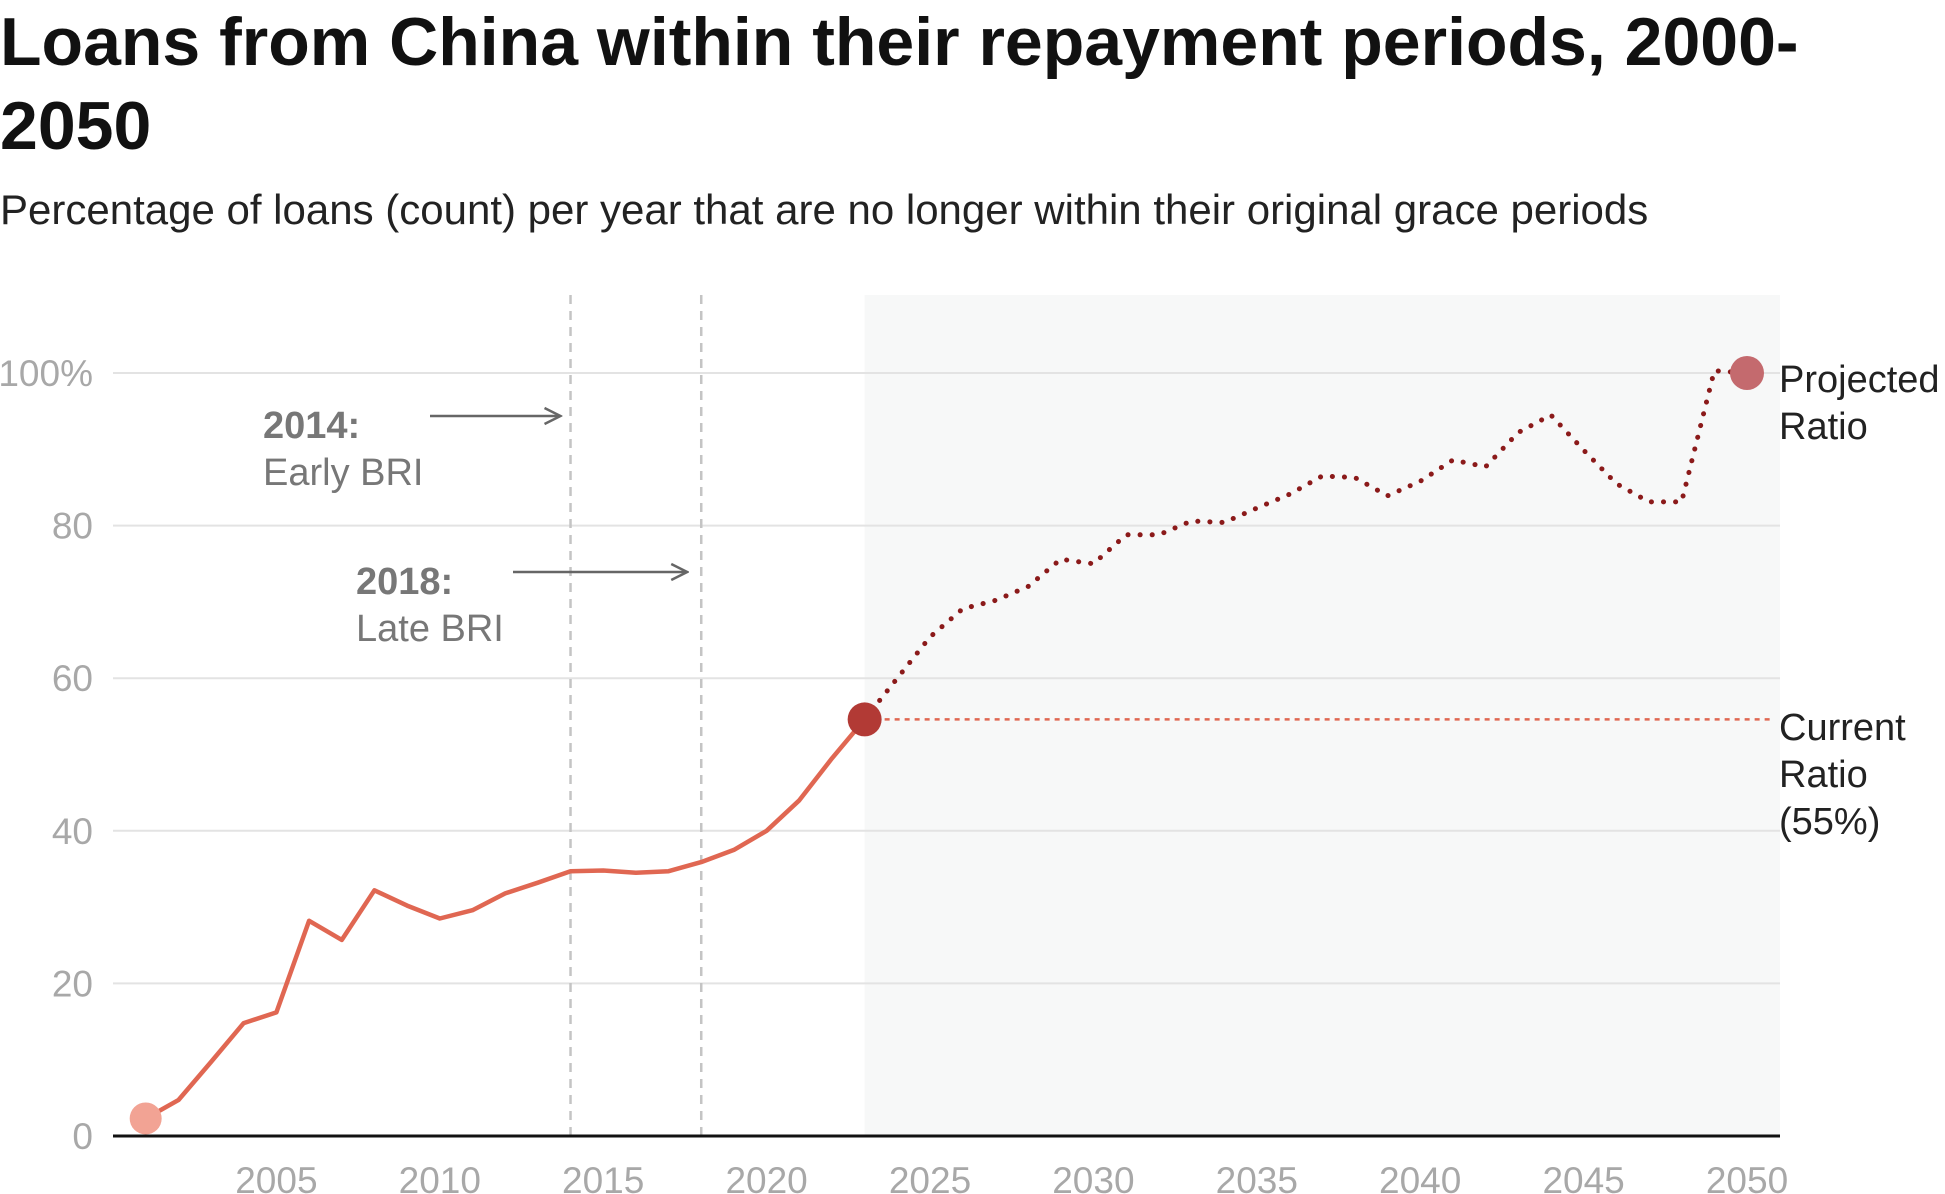 This screenshot has width=1945, height=1194. What do you see at coordinates (1093, 1177) in the screenshot?
I see `x-tick-label: 2030` at bounding box center [1093, 1177].